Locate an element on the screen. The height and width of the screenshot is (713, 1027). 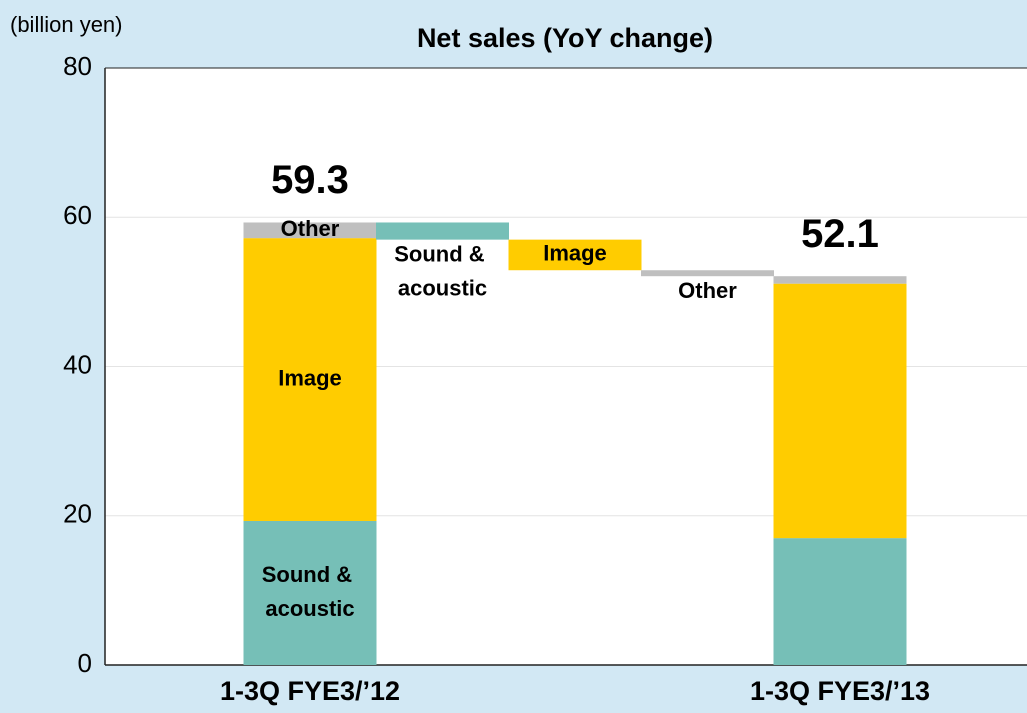
y-tick-label: 0 is located at coordinates (85, 663).